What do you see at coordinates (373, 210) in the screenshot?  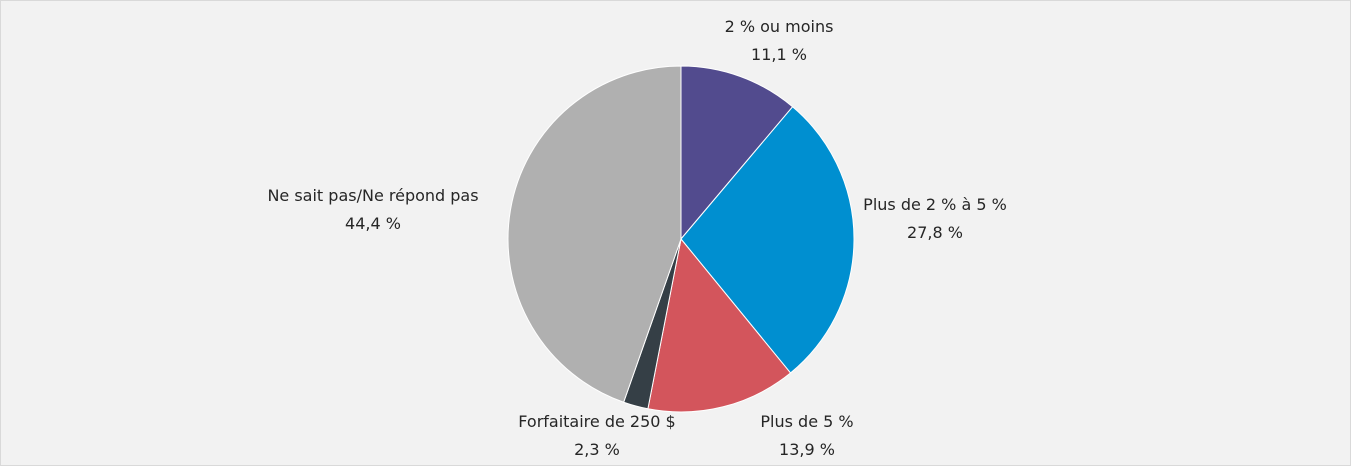 I see `slice-label: Ne sait pas/Ne répond pas 44,4 %` at bounding box center [373, 210].